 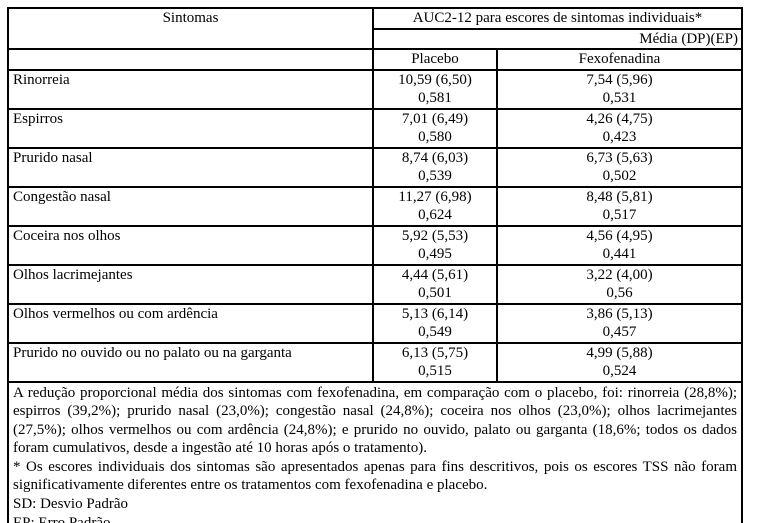 I want to click on fexofenadina-value-cell: 7,54 (5,96) 0,531, so click(x=619, y=89).